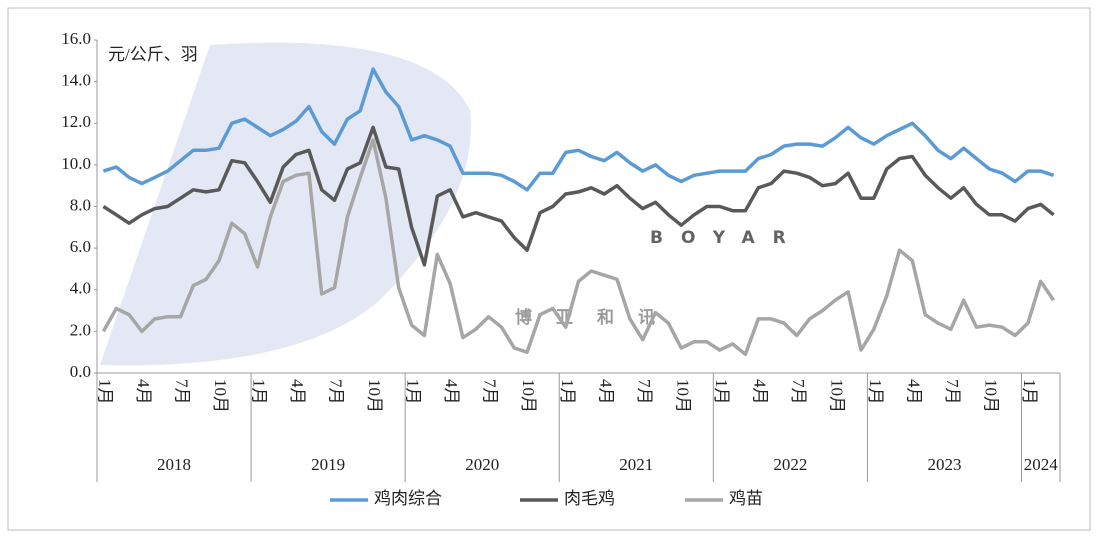 Image resolution: width=1111 pixels, height=538 pixels. What do you see at coordinates (174, 464) in the screenshot?
I see `year-label: 2018` at bounding box center [174, 464].